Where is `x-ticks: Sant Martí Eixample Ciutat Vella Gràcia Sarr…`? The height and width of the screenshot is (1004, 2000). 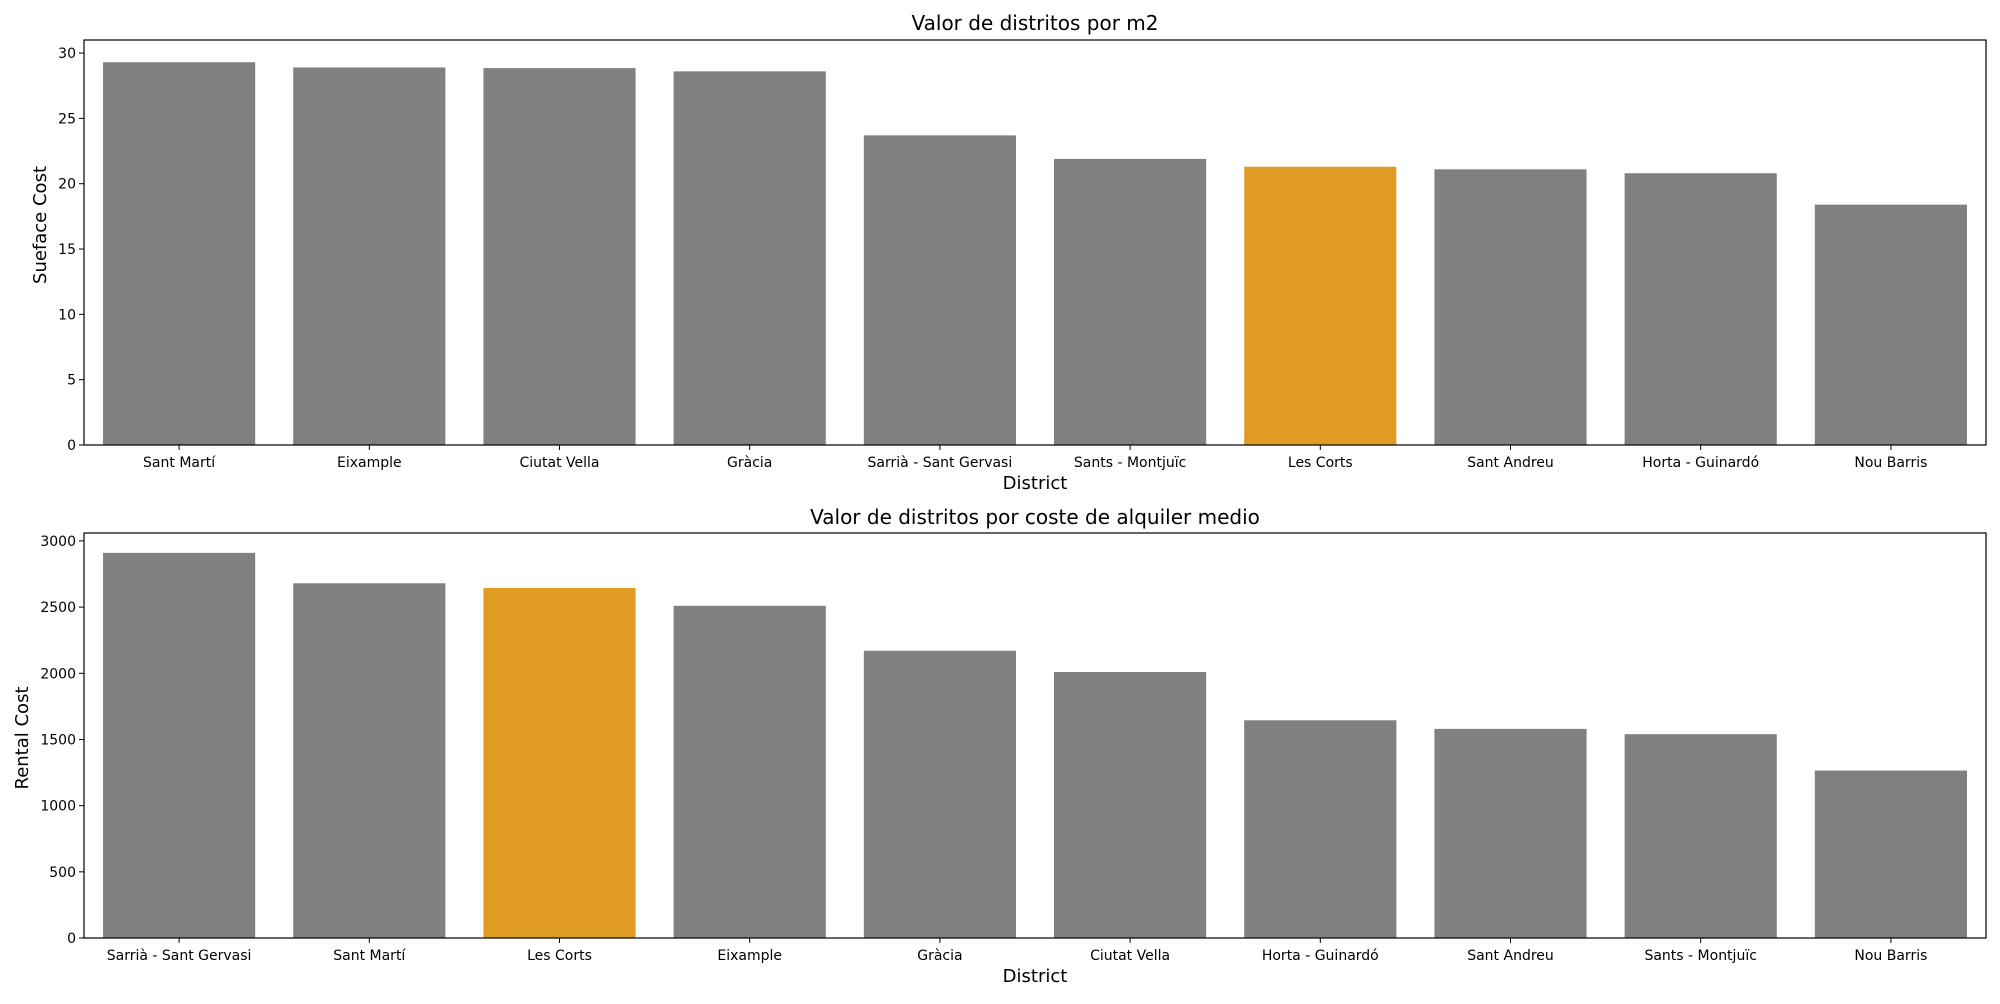 x-ticks: Sant Martí Eixample Ciutat Vella Gràcia Sarr… is located at coordinates (1035, 458).